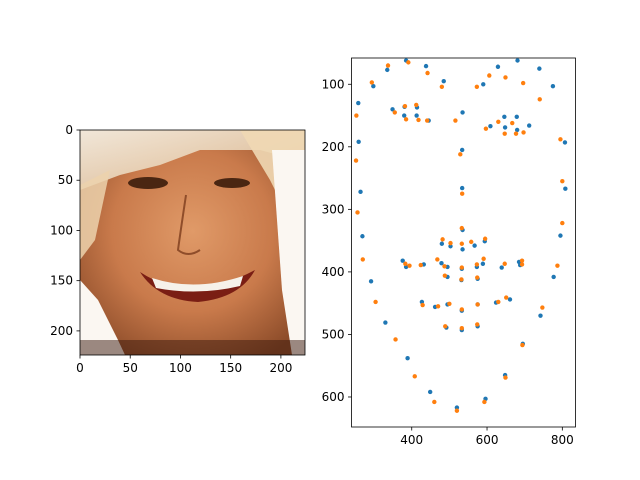 Image resolution: width=640 pixels, height=480 pixels. Describe the element at coordinates (562, 440) in the screenshot. I see `x-tick-label: 800` at that location.